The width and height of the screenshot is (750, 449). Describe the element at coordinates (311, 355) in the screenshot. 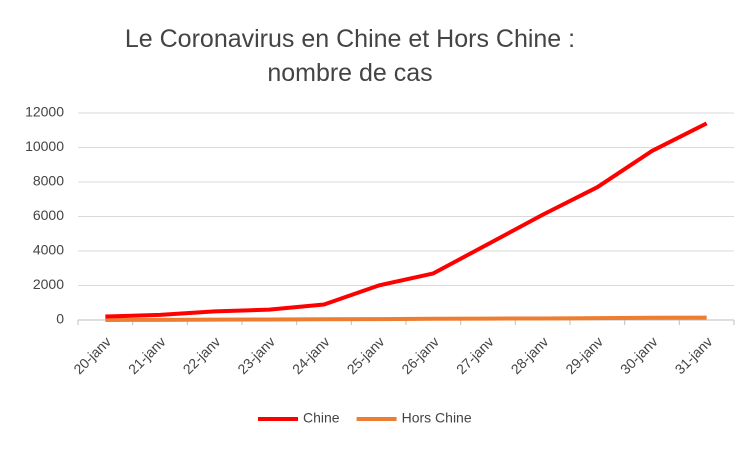

I see `x-tick-label: 24-janv` at that location.